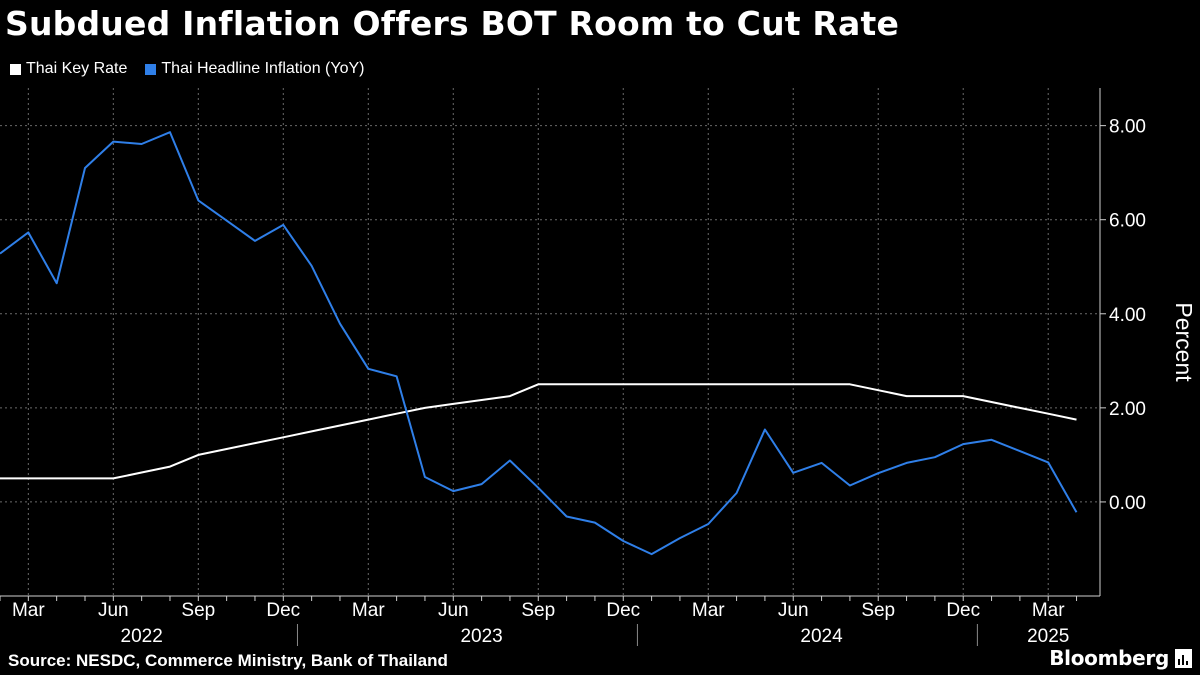 The width and height of the screenshot is (1200, 675). What do you see at coordinates (1127, 409) in the screenshot?
I see `y-tick-label: 2.00` at bounding box center [1127, 409].